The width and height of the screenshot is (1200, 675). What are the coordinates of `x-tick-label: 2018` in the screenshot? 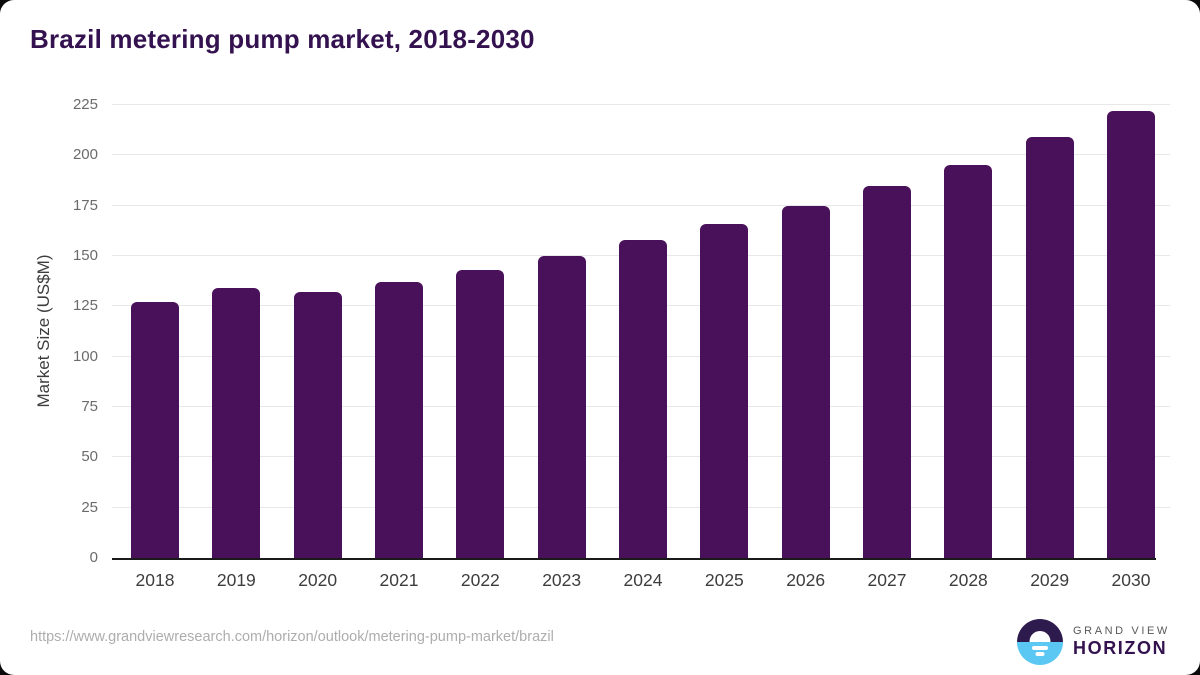 It's located at (155, 580).